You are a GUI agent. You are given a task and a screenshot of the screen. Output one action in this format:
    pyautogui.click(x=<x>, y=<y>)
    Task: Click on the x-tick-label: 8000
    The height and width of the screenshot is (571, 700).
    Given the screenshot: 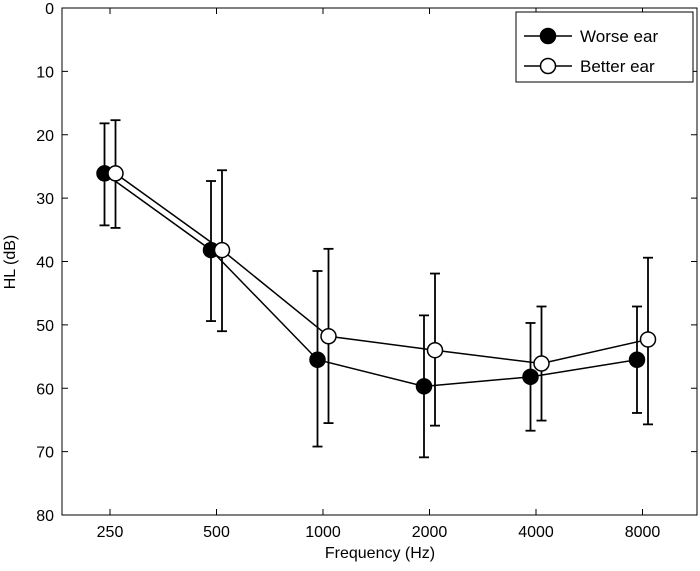 What is the action you would take?
    pyautogui.click(x=643, y=532)
    